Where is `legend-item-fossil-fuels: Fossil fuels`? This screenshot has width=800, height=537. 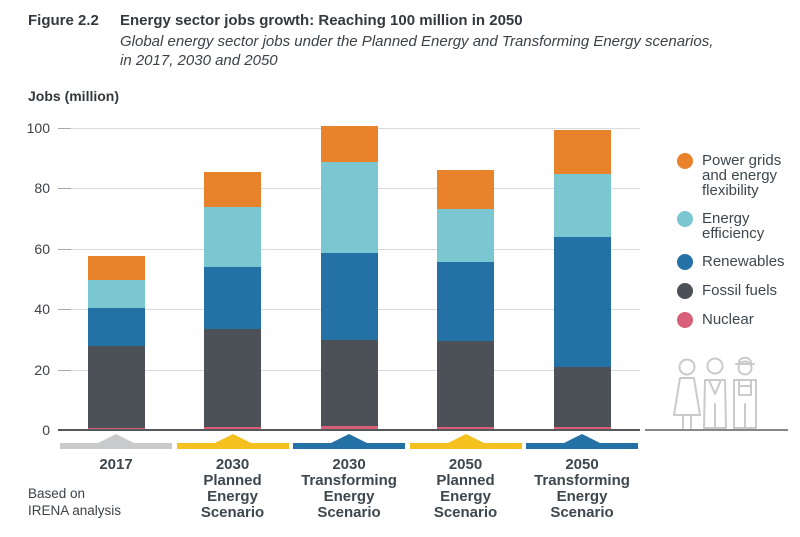
legend-item-fossil-fuels: Fossil fuels is located at coordinates (737, 291).